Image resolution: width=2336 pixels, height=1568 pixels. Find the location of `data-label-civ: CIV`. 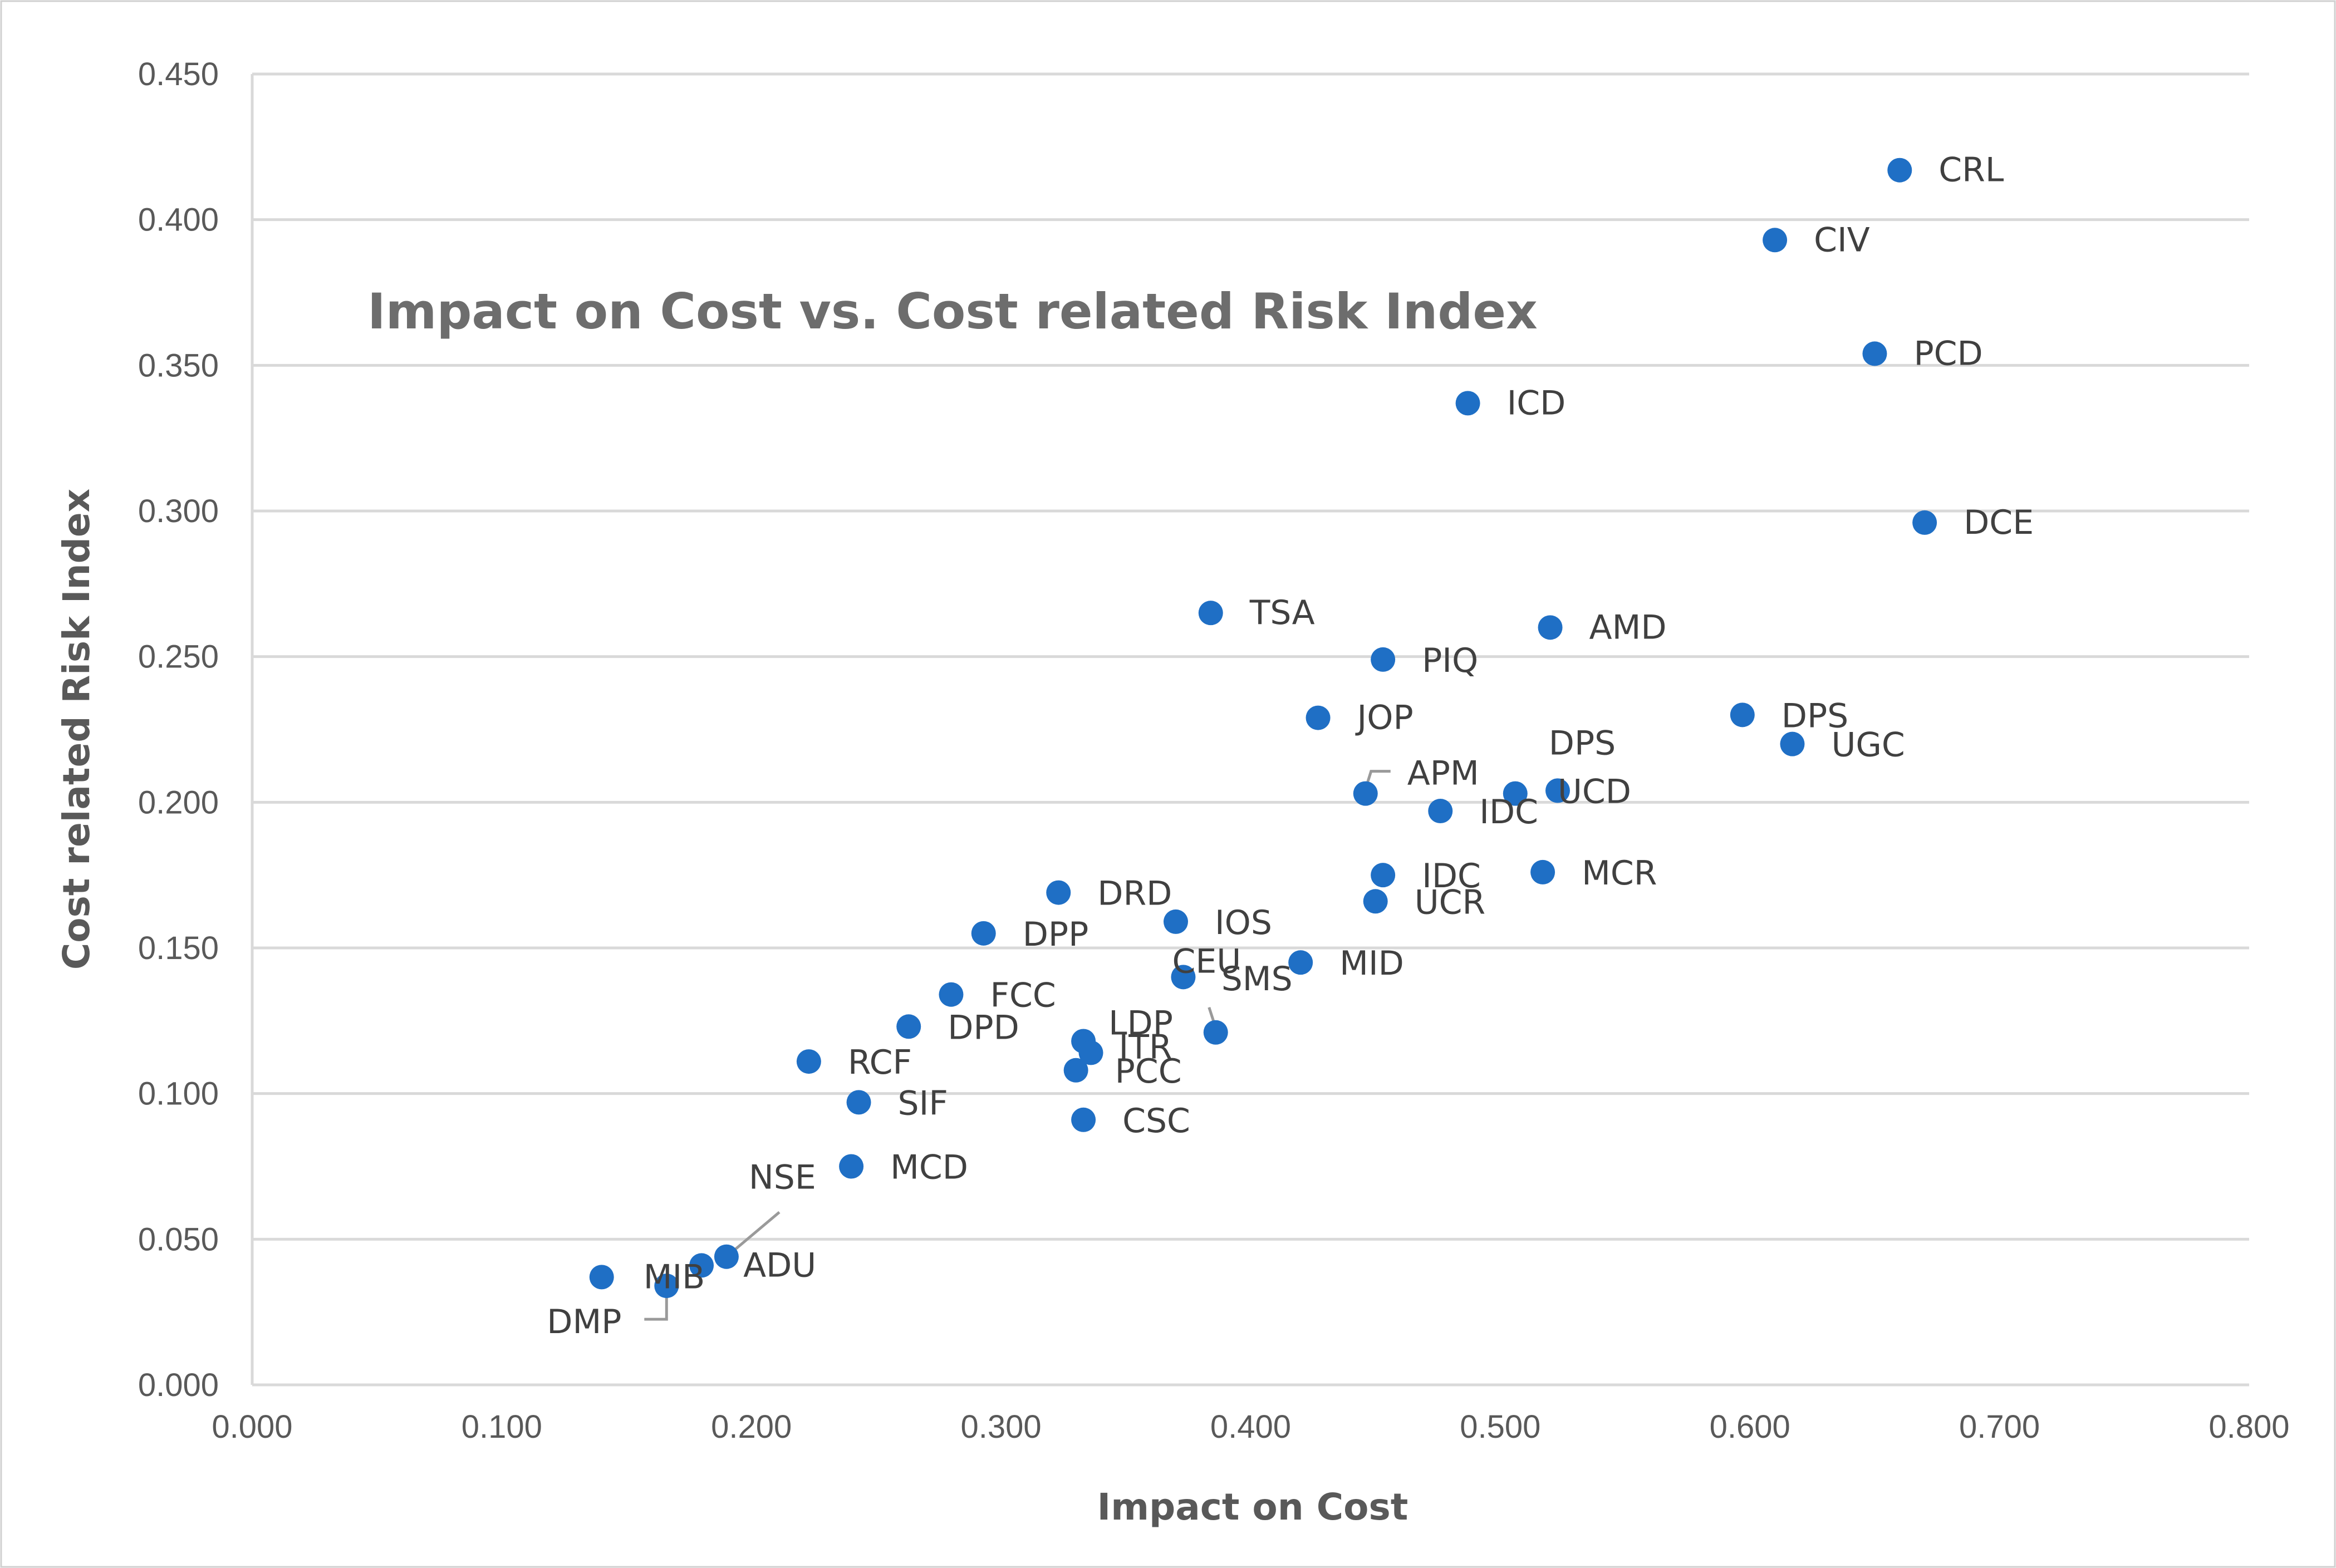

data-label-civ: CIV is located at coordinates (1842, 239).